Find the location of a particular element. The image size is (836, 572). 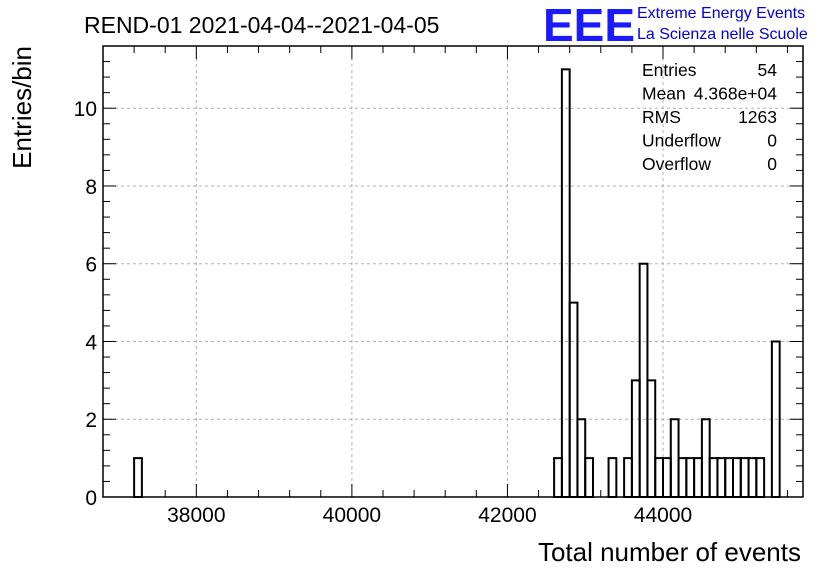

y-tick-label: 6 is located at coordinates (91, 265).